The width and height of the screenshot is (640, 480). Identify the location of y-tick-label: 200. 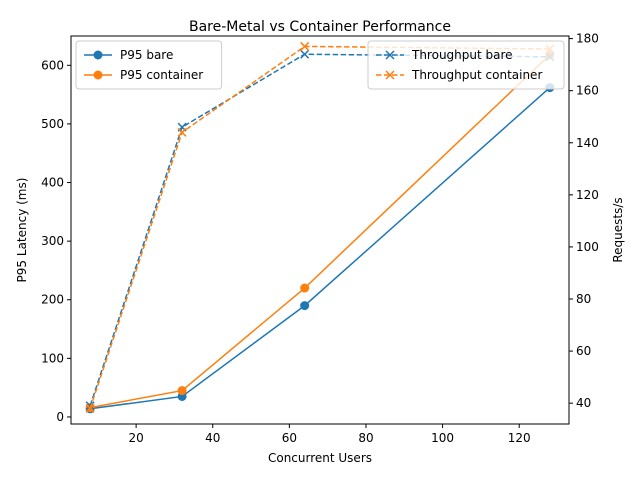
(52, 300).